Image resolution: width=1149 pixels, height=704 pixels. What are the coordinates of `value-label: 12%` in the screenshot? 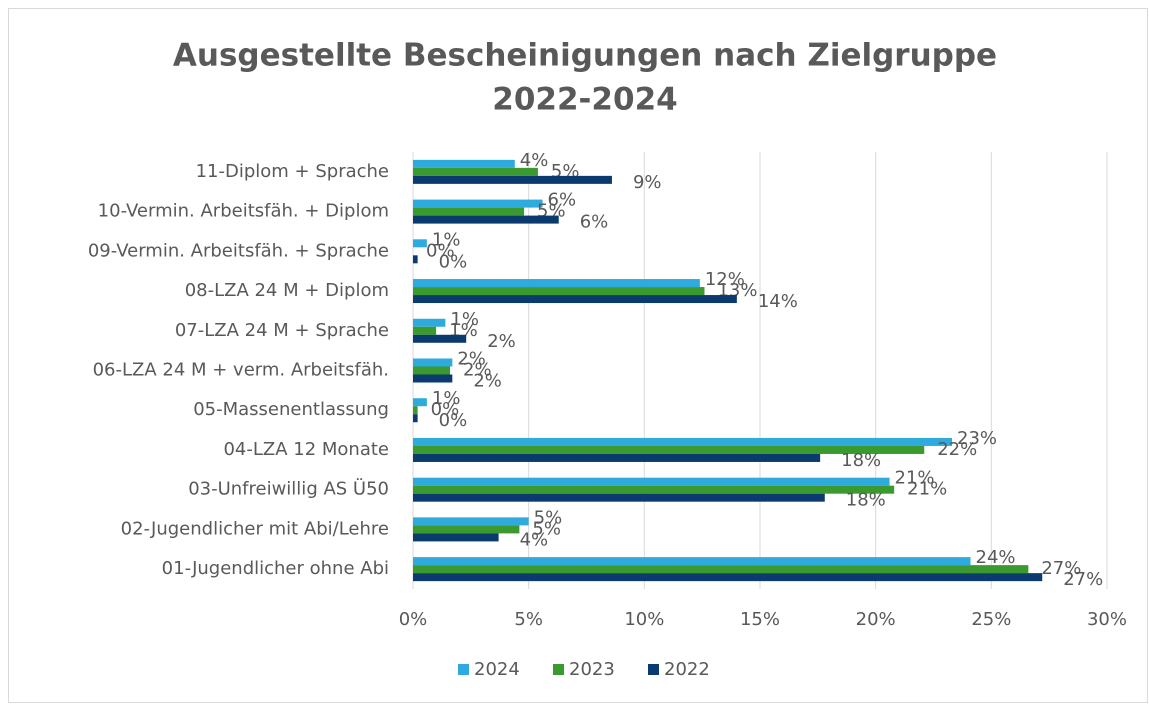 It's located at (725, 279).